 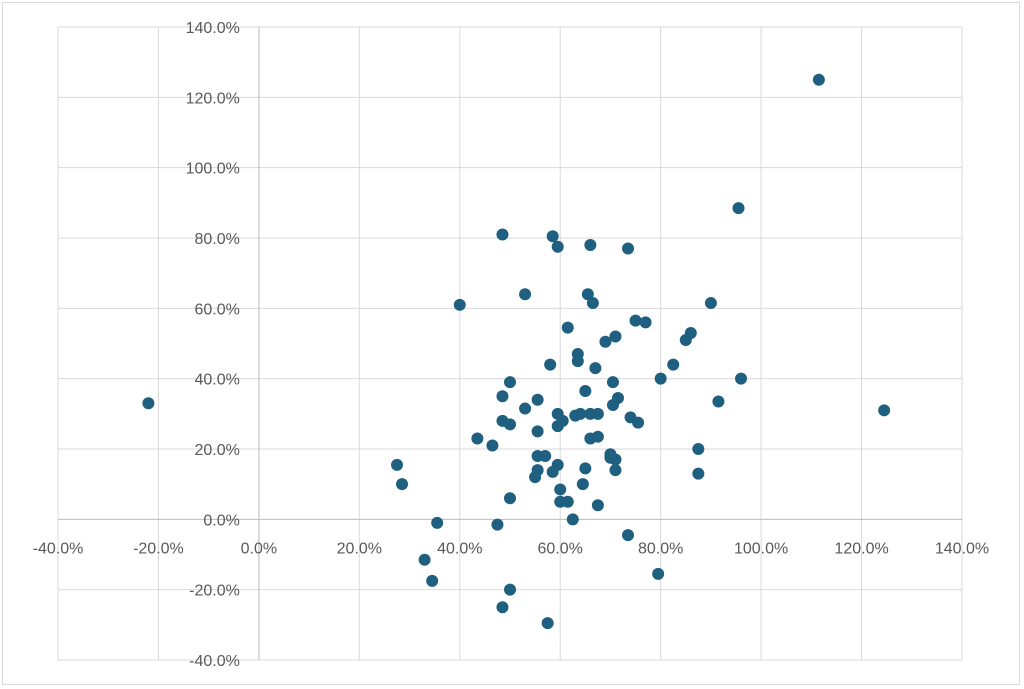 What do you see at coordinates (214, 661) in the screenshot?
I see `y-tick-label: -40.0%` at bounding box center [214, 661].